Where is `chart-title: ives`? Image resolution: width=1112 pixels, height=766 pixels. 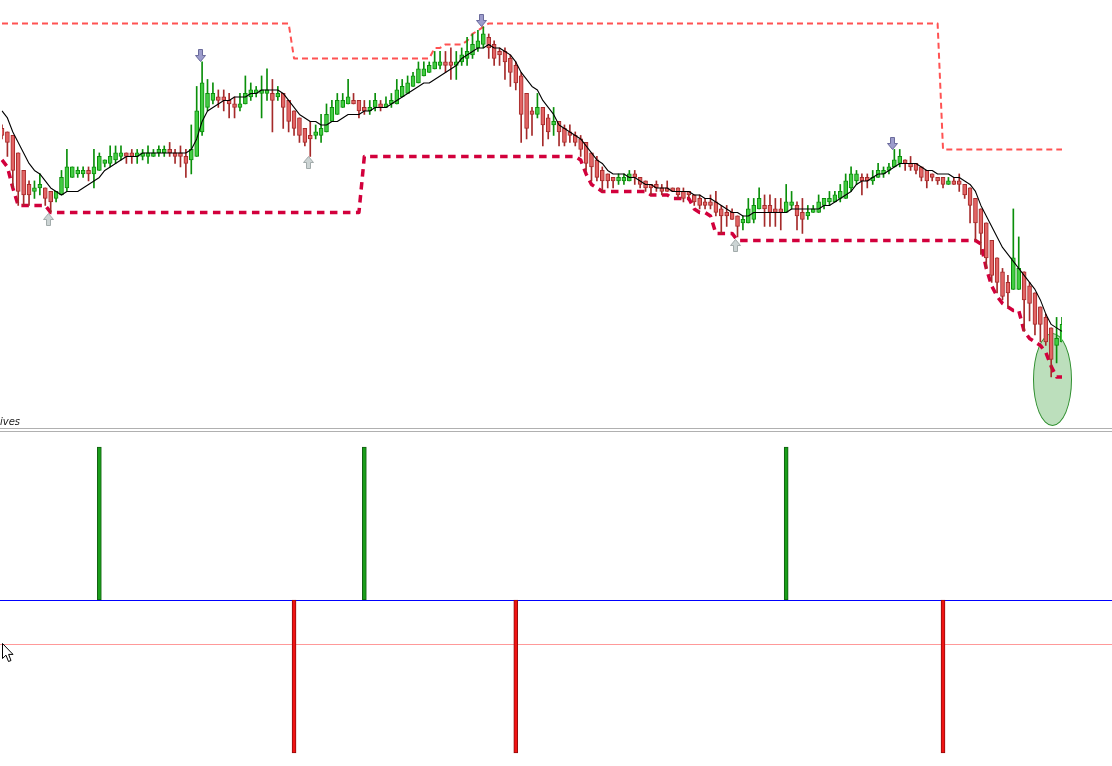 chart-title: ives is located at coordinates (10, 422).